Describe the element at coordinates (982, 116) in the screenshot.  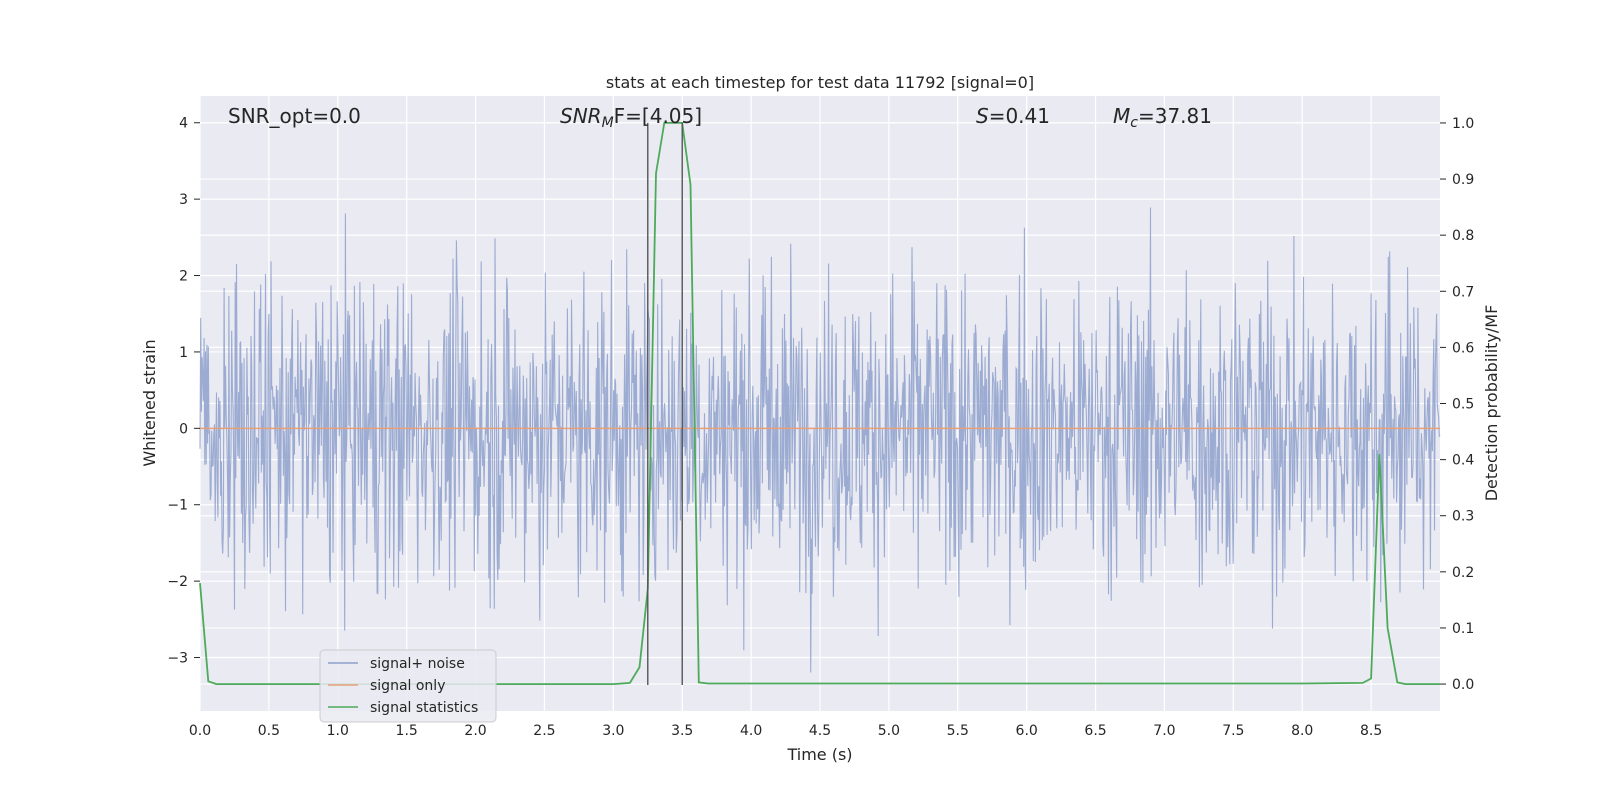
I see `s-var: S` at that location.